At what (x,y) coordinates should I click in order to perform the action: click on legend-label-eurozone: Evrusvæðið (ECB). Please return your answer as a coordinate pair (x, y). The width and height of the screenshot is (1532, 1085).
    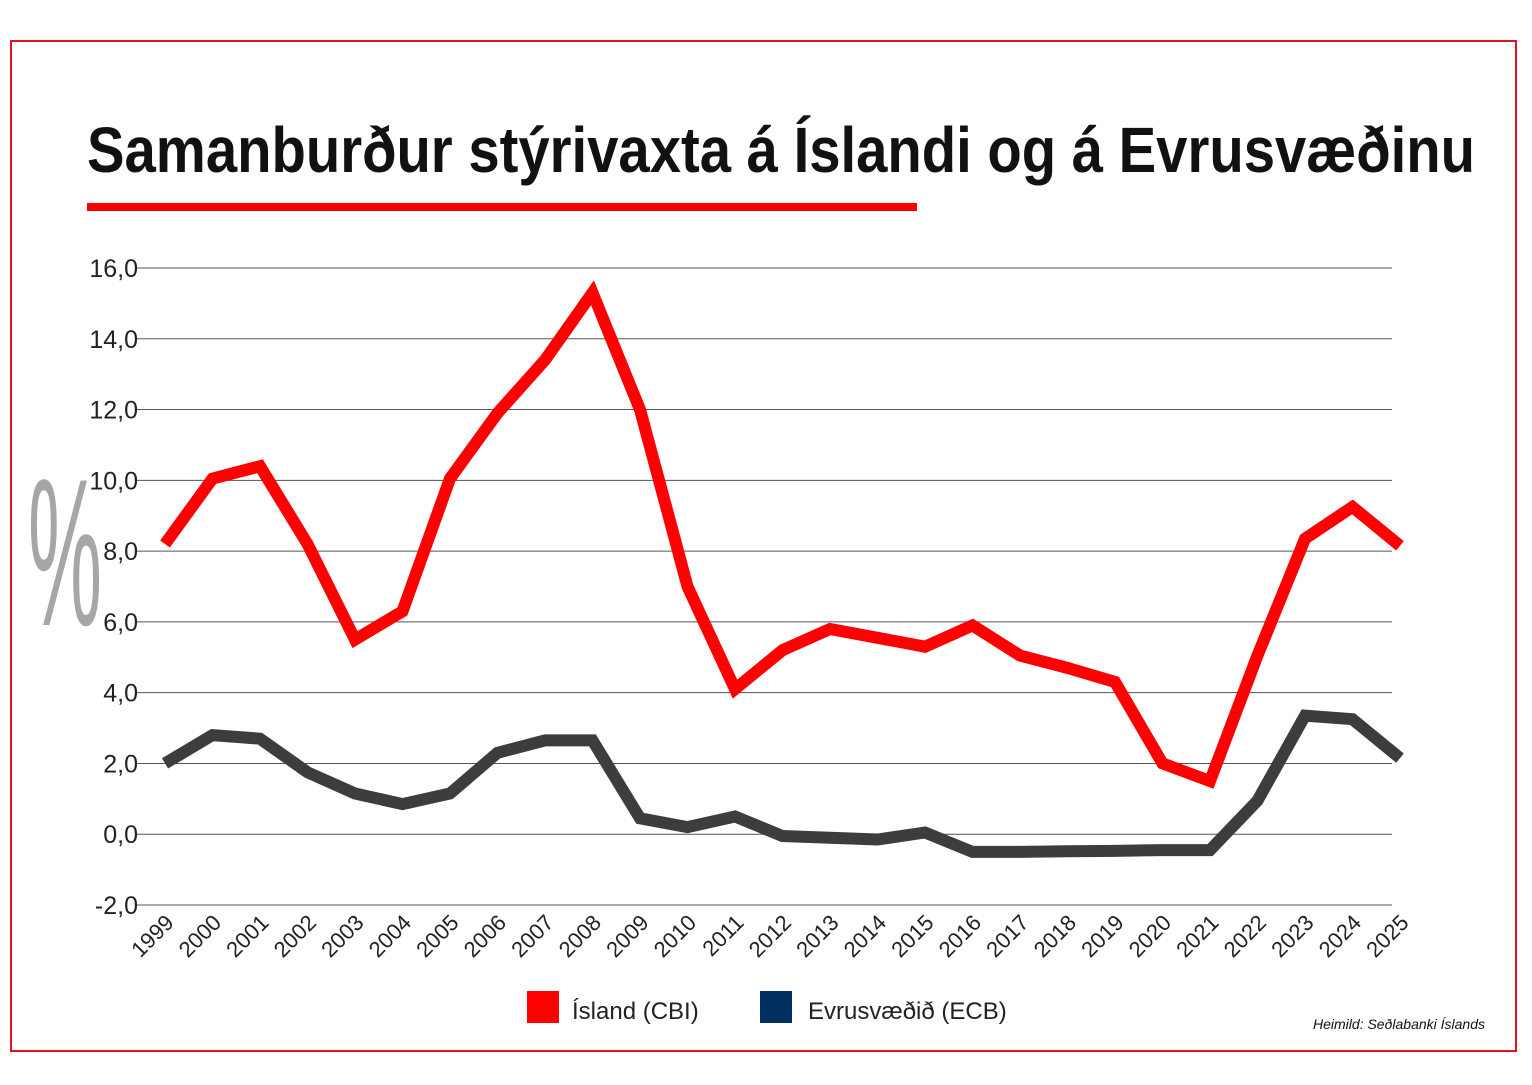
    Looking at the image, I should click on (907, 1011).